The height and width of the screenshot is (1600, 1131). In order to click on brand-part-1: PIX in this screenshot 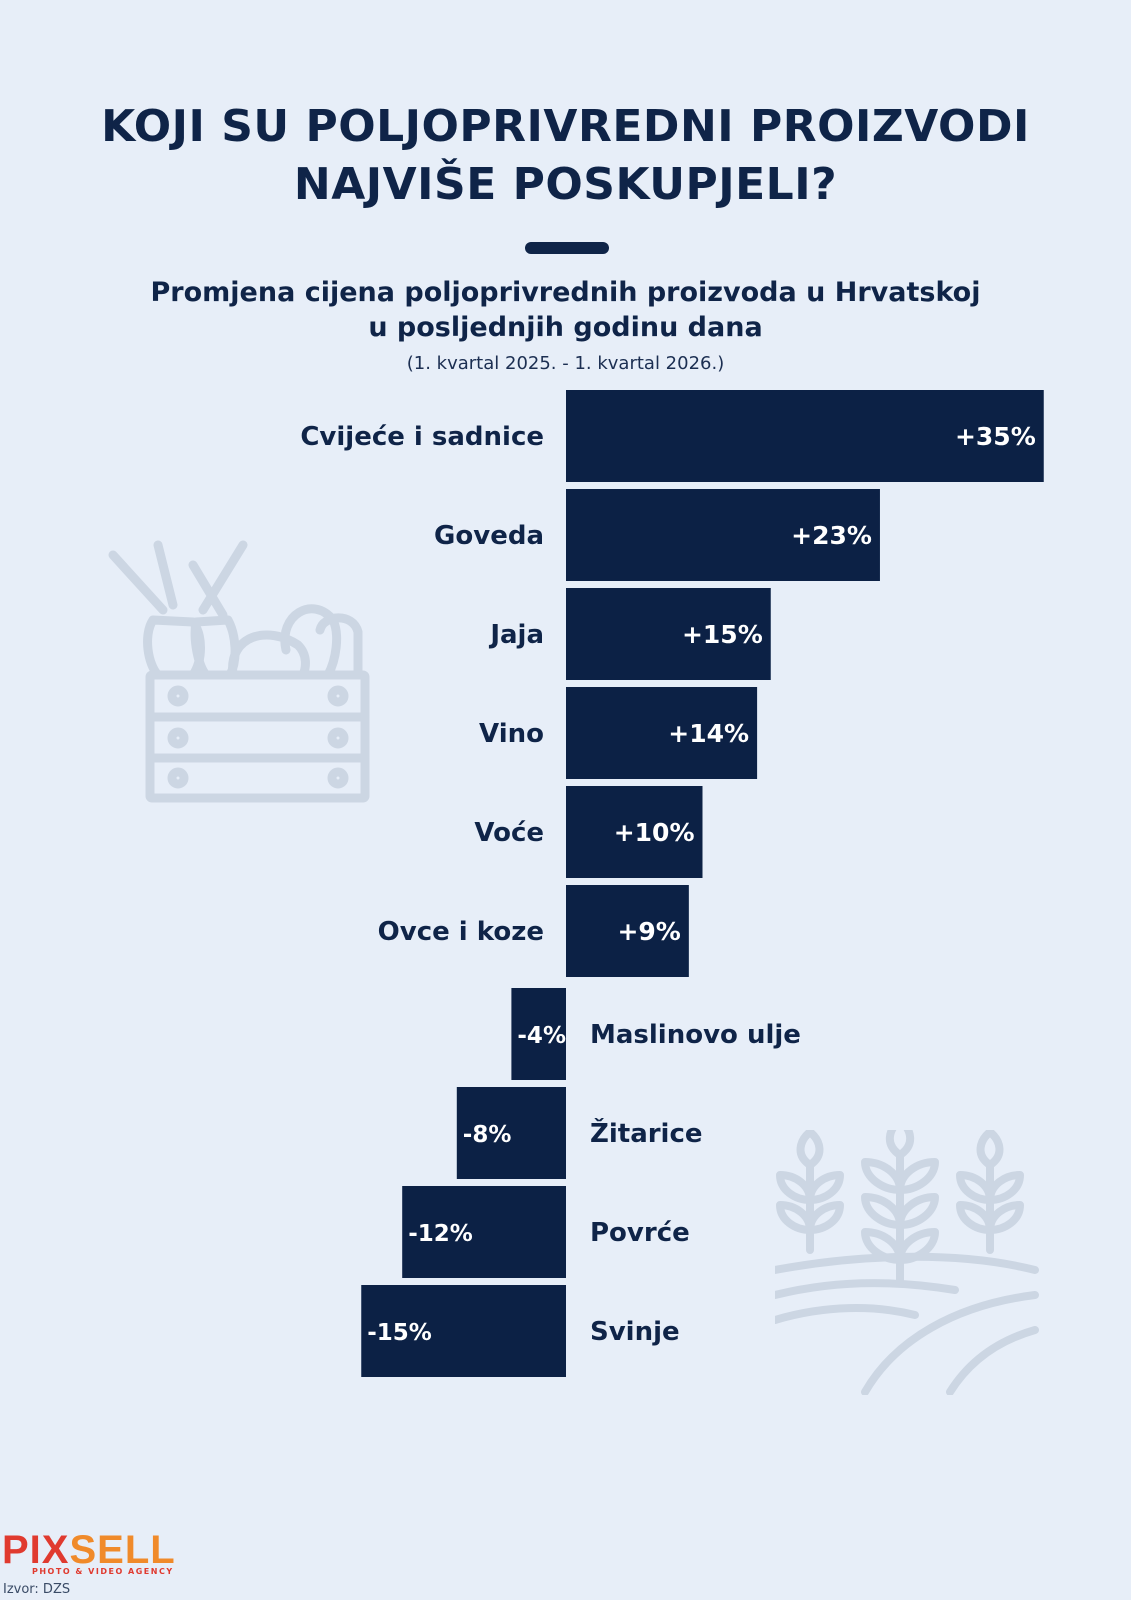, I will do `click(36, 1550)`.